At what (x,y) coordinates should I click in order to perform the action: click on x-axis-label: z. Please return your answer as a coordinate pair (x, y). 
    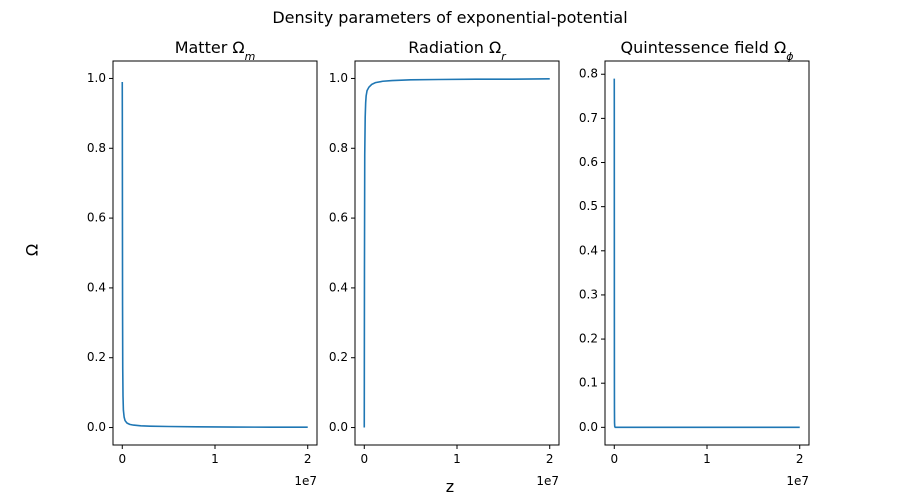
    Looking at the image, I should click on (450, 486).